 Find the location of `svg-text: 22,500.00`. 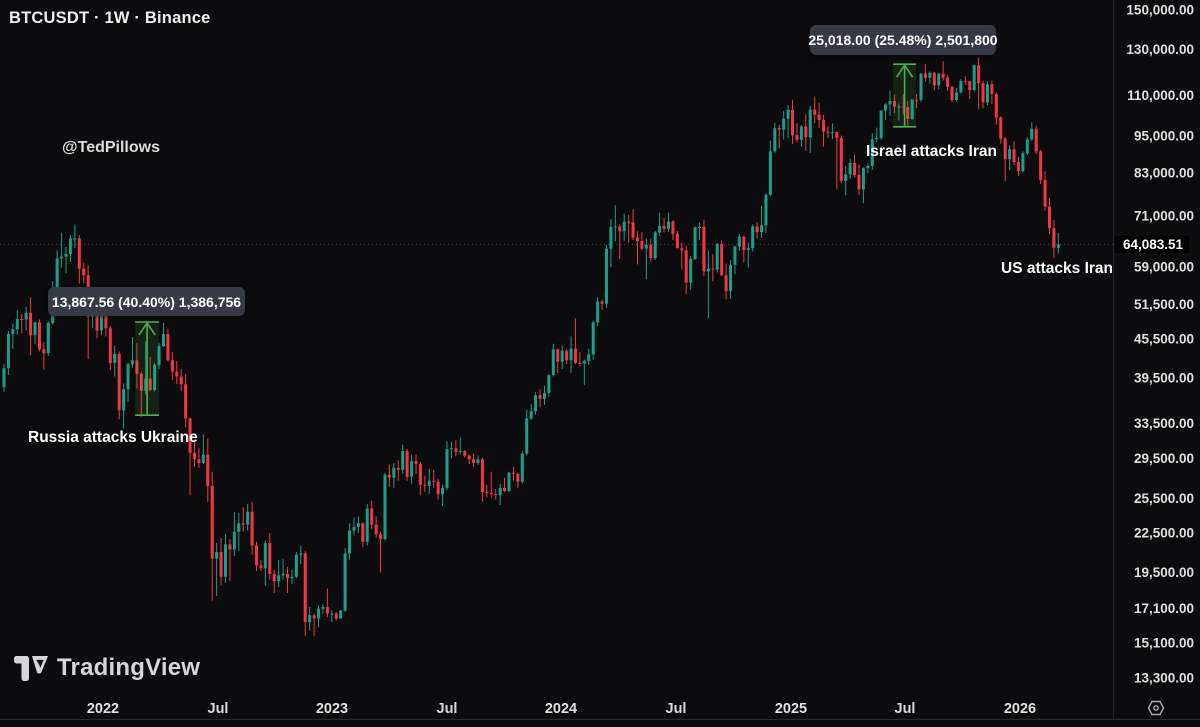

svg-text: 22,500.00 is located at coordinates (1164, 533).